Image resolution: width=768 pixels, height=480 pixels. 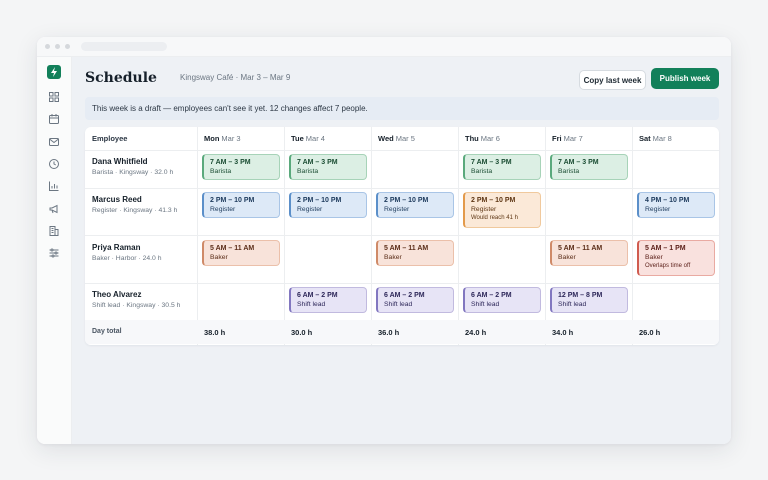 I want to click on employee-meta: Baker · Harbor · 24.0 h, so click(x=127, y=258).